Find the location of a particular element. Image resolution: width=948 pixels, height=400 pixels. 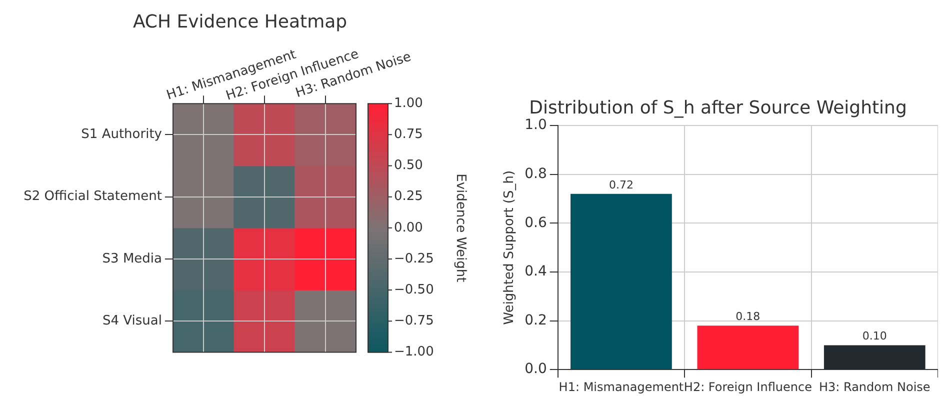

color-bar-label: −0.75 is located at coordinates (414, 321).